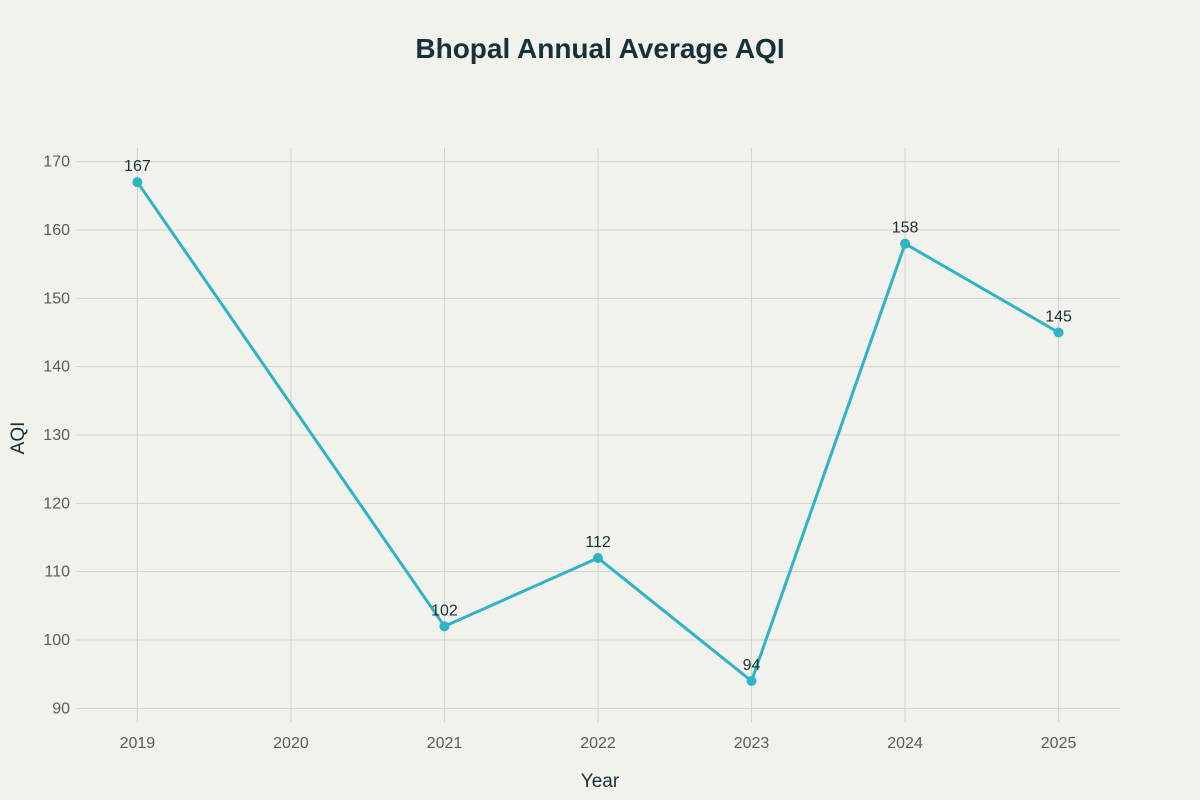  What do you see at coordinates (137, 166) in the screenshot?
I see `data-label: 167` at bounding box center [137, 166].